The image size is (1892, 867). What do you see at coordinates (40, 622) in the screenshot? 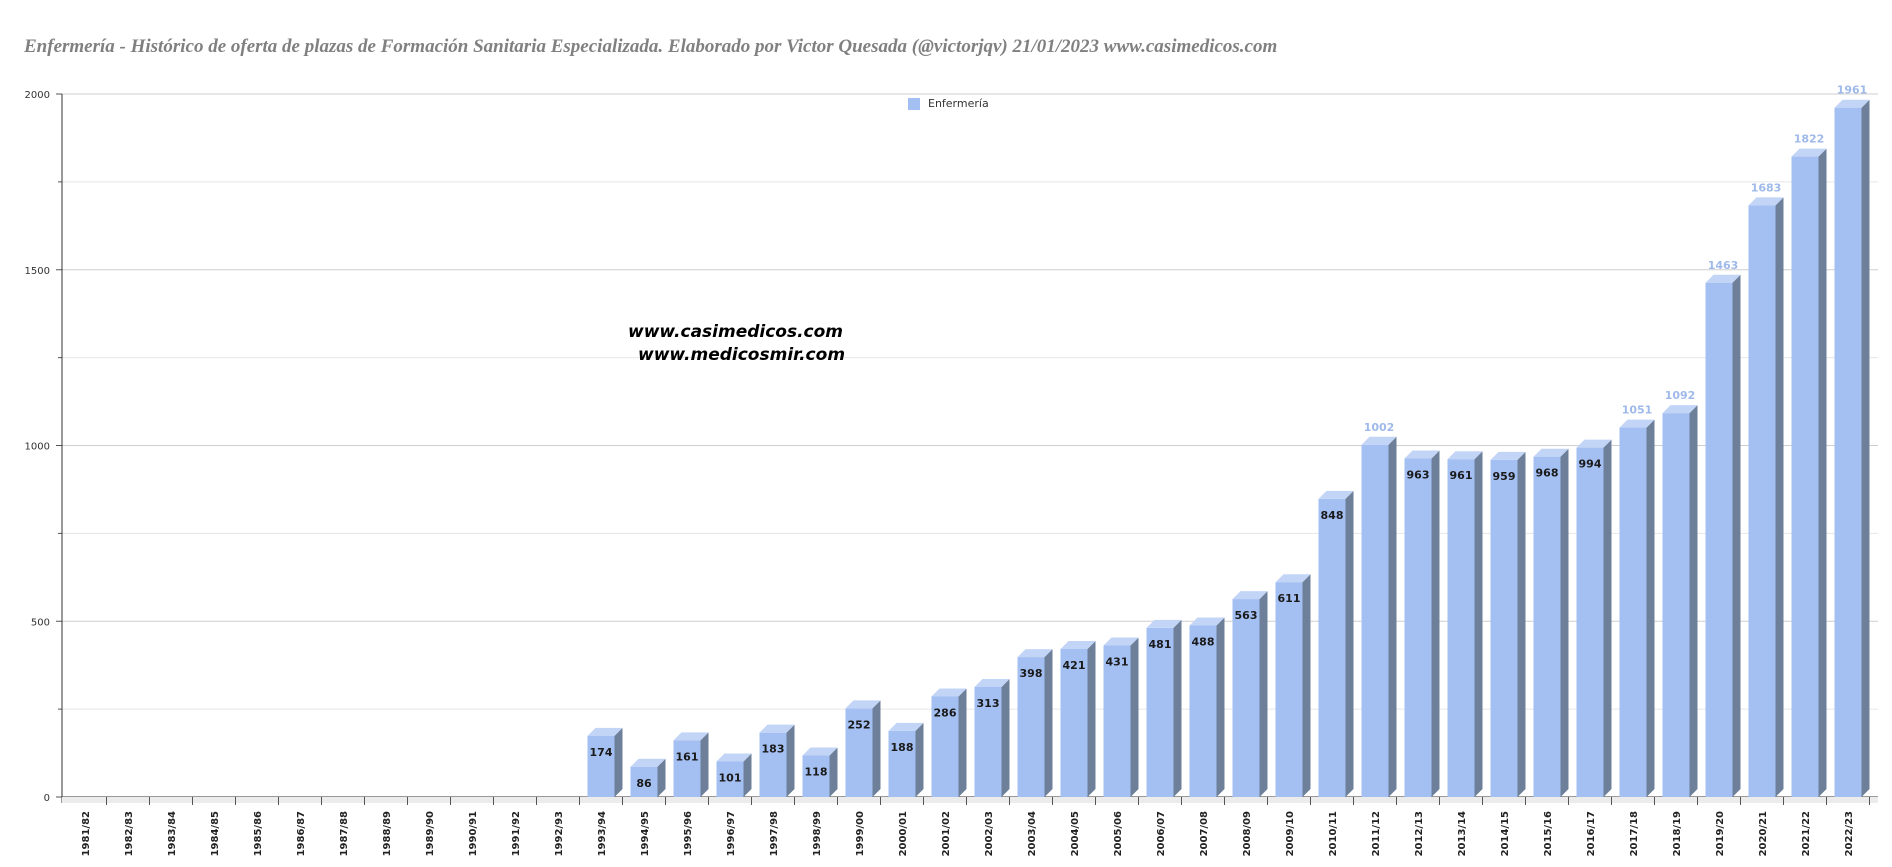
I see `y-tick-label: 500` at bounding box center [40, 622].